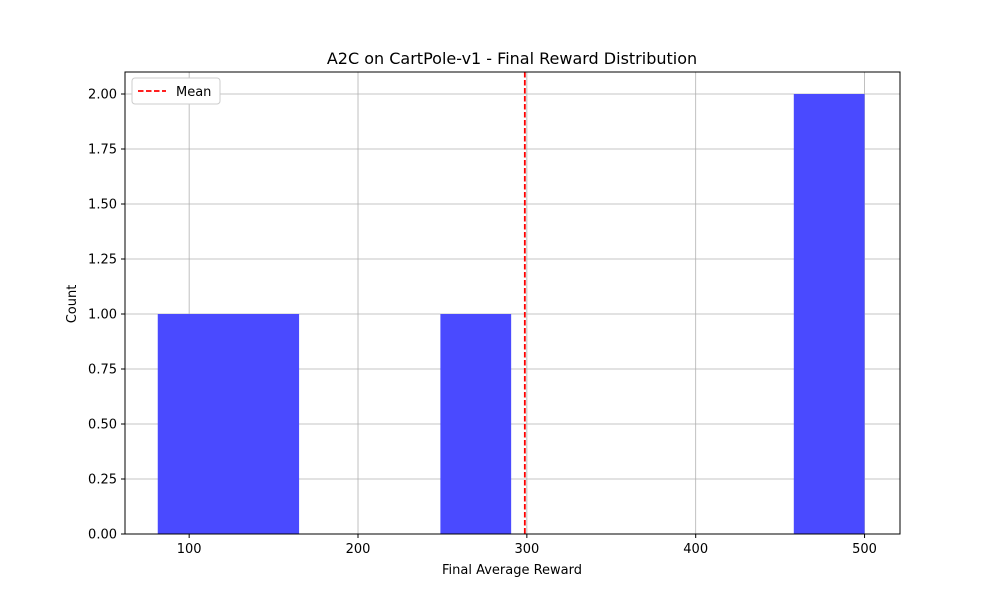 This screenshot has width=1000, height=604. Describe the element at coordinates (193, 92) in the screenshot. I see `legend-label-mean: Mean` at that location.